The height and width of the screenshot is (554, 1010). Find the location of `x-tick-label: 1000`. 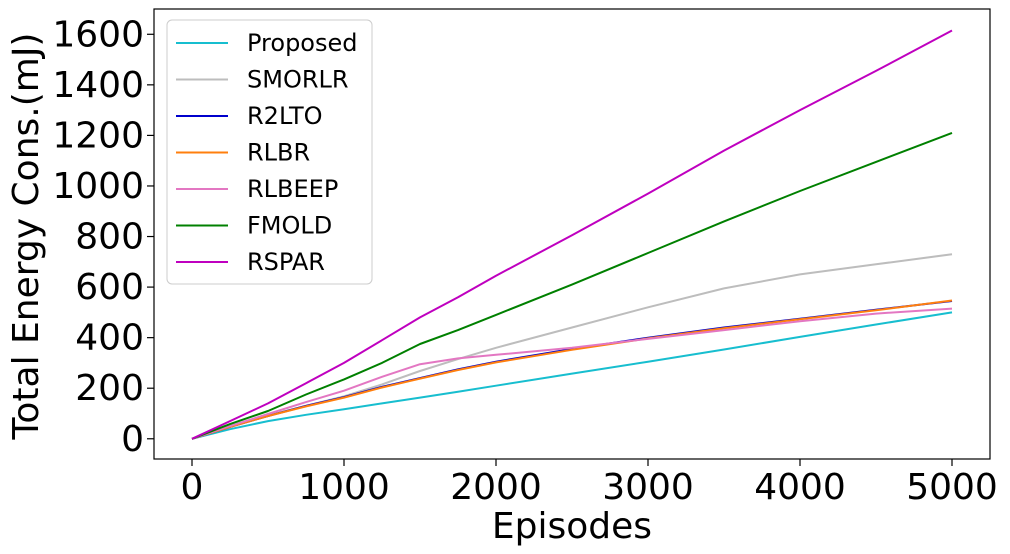

x-tick-label: 1000 is located at coordinates (344, 487).